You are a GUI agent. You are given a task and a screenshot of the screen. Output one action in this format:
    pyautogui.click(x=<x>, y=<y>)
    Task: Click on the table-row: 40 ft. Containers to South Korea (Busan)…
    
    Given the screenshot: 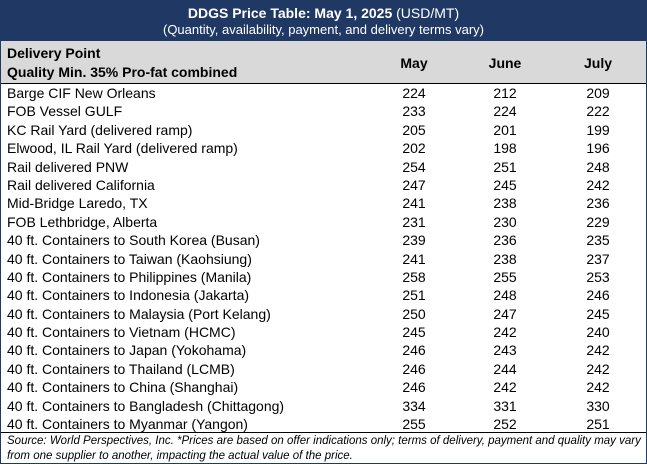 What is the action you would take?
    pyautogui.click(x=323, y=240)
    